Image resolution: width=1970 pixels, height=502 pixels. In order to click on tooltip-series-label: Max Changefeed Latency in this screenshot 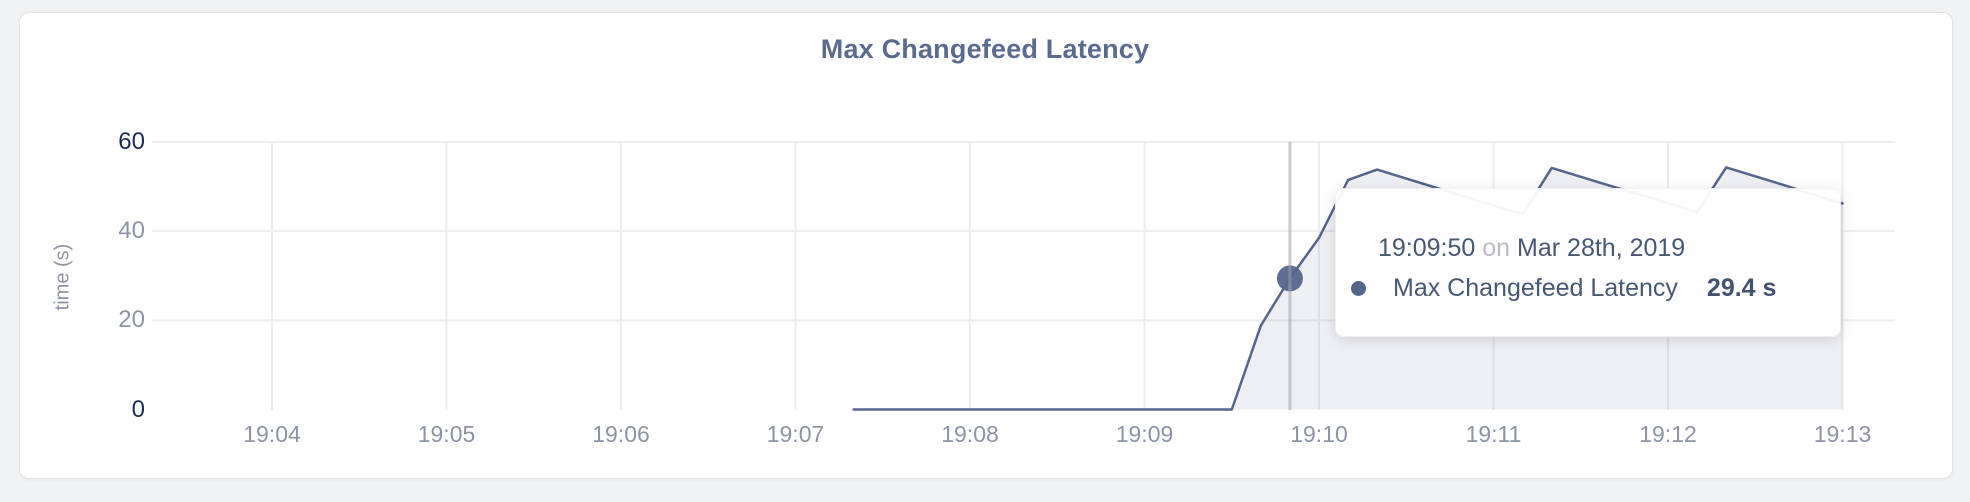, I will do `click(1535, 288)`.